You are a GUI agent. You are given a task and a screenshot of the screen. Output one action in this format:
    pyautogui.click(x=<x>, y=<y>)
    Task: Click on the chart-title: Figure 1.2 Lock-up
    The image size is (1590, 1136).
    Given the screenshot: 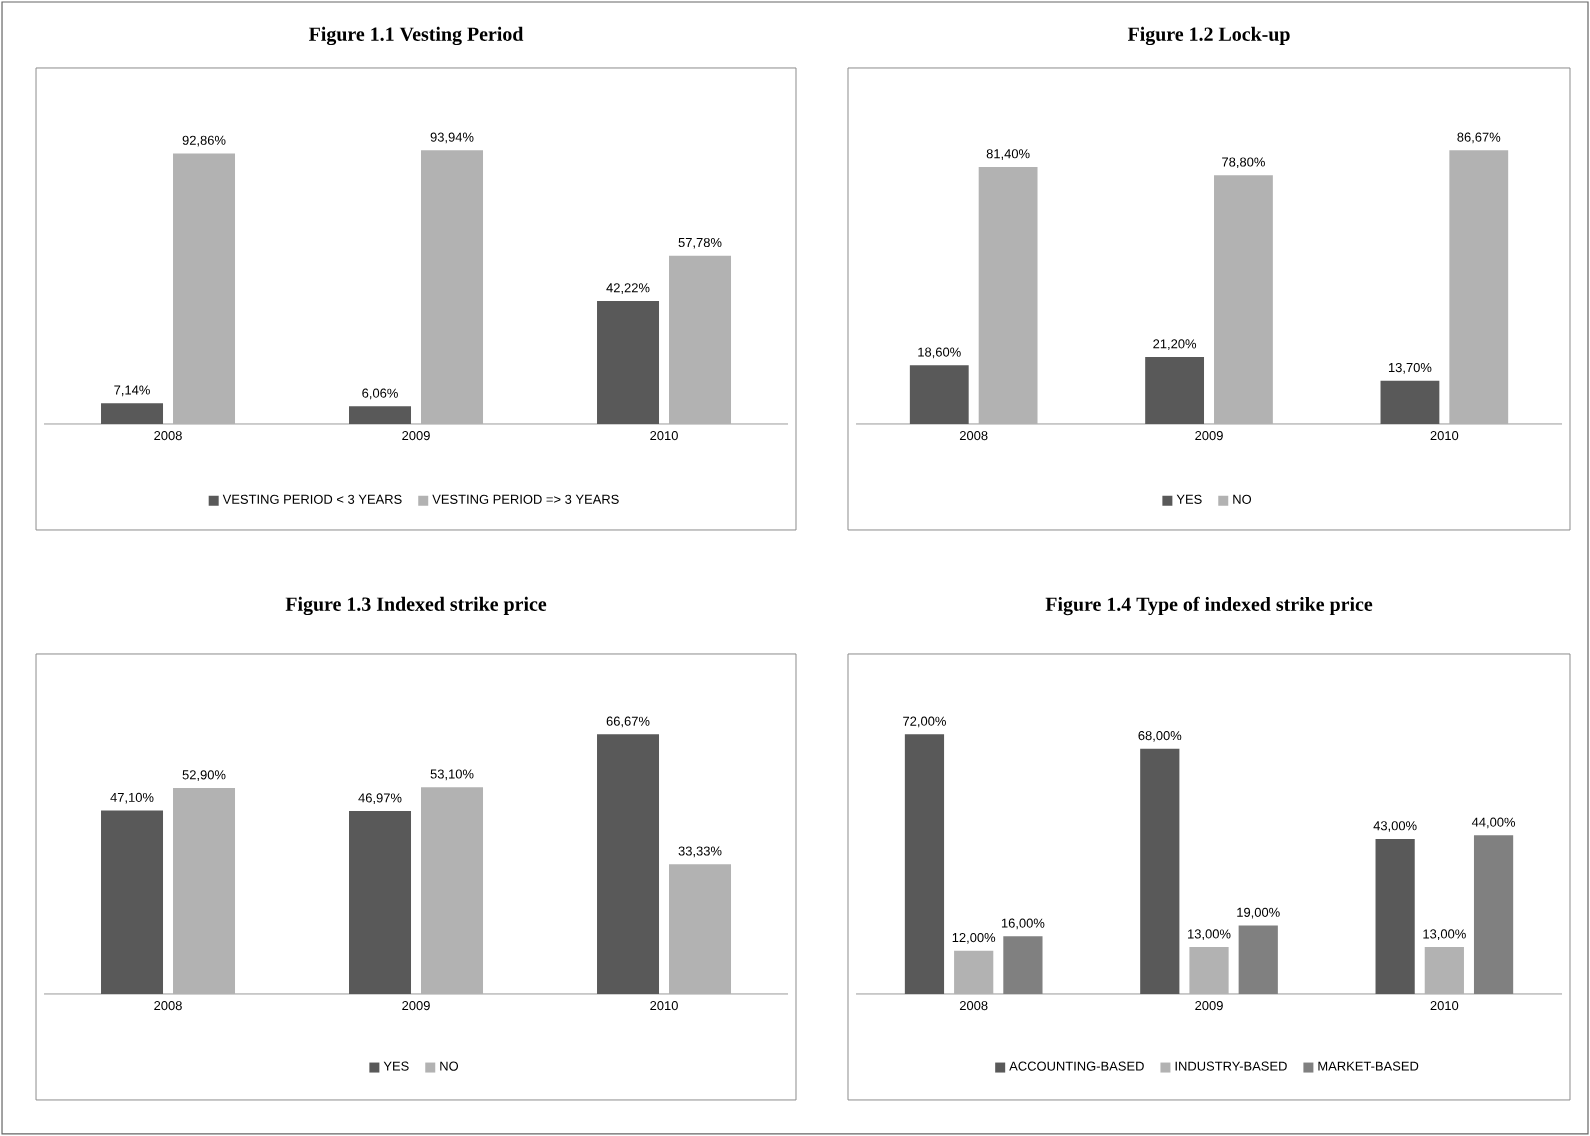 What is the action you would take?
    pyautogui.click(x=1208, y=36)
    